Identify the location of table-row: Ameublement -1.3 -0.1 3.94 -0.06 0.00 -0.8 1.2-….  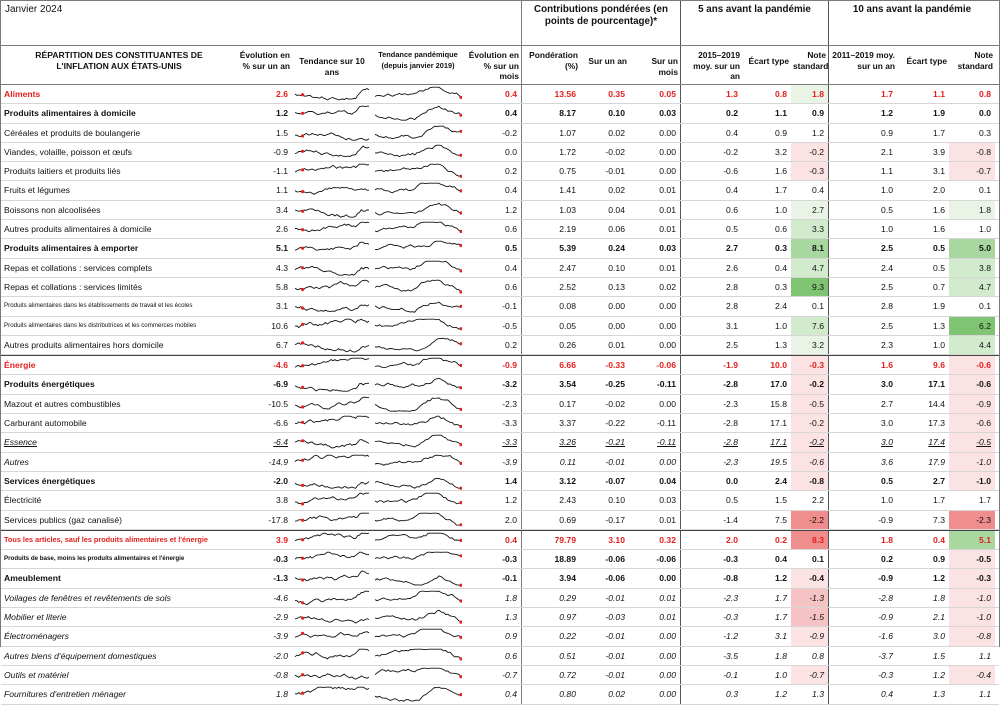
(500, 579).